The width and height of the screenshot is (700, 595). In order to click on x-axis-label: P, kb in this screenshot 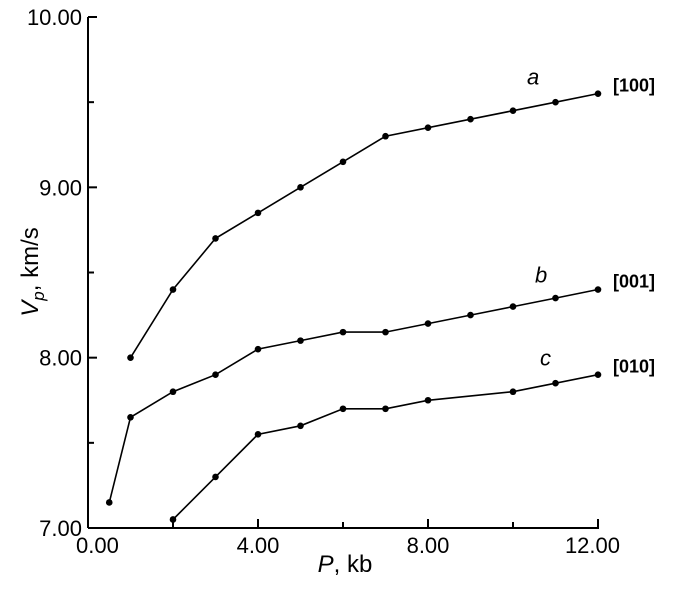, I will do `click(345, 564)`.